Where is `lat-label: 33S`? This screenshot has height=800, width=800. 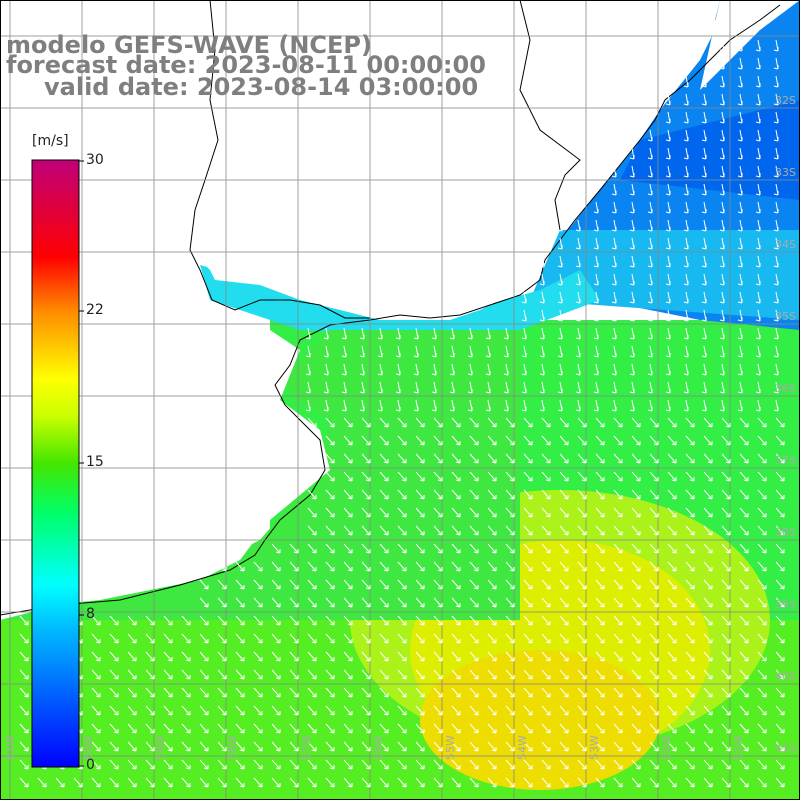 lat-label: 33S is located at coordinates (785, 172).